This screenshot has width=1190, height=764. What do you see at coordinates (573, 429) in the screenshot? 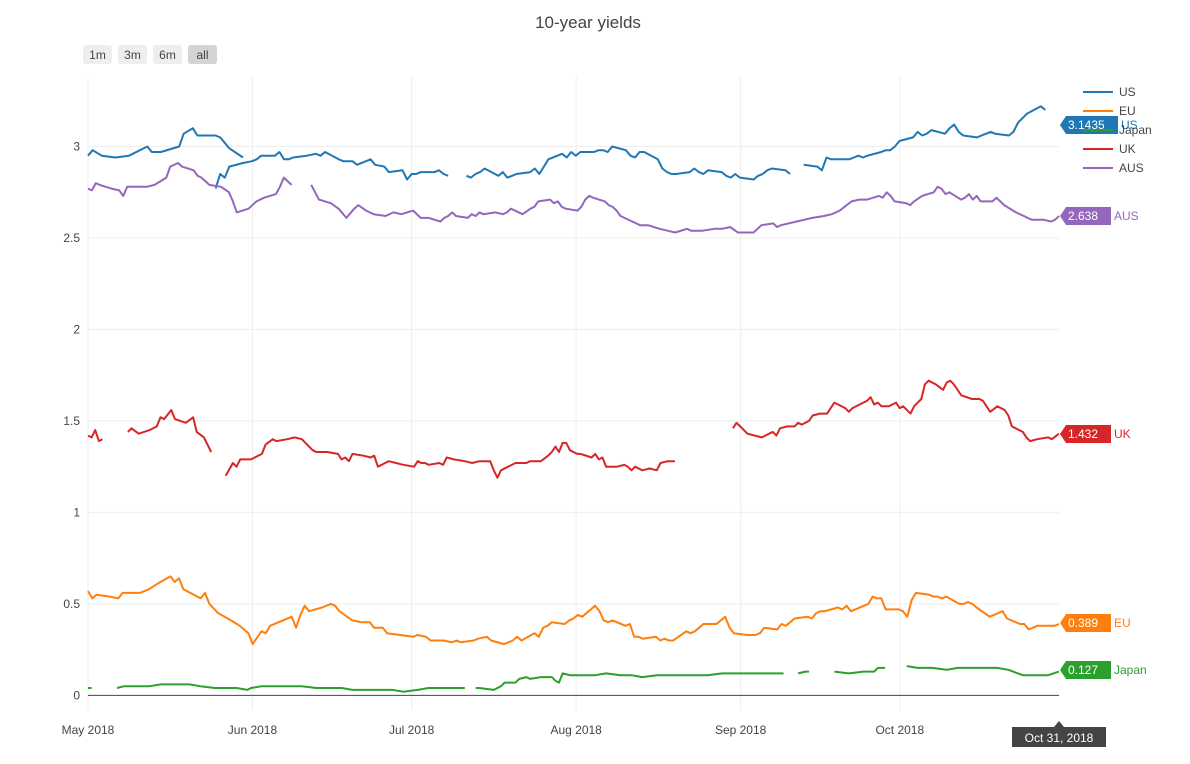
I see `series-line-uk` at bounding box center [573, 429].